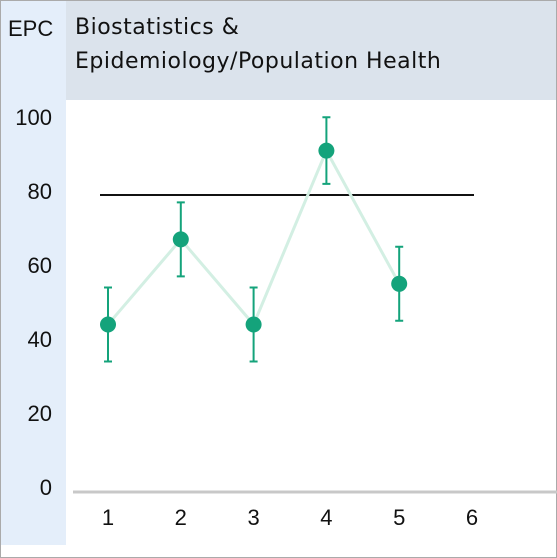 This screenshot has height=558, width=557. I want to click on x-tick-label: 1, so click(108, 517).